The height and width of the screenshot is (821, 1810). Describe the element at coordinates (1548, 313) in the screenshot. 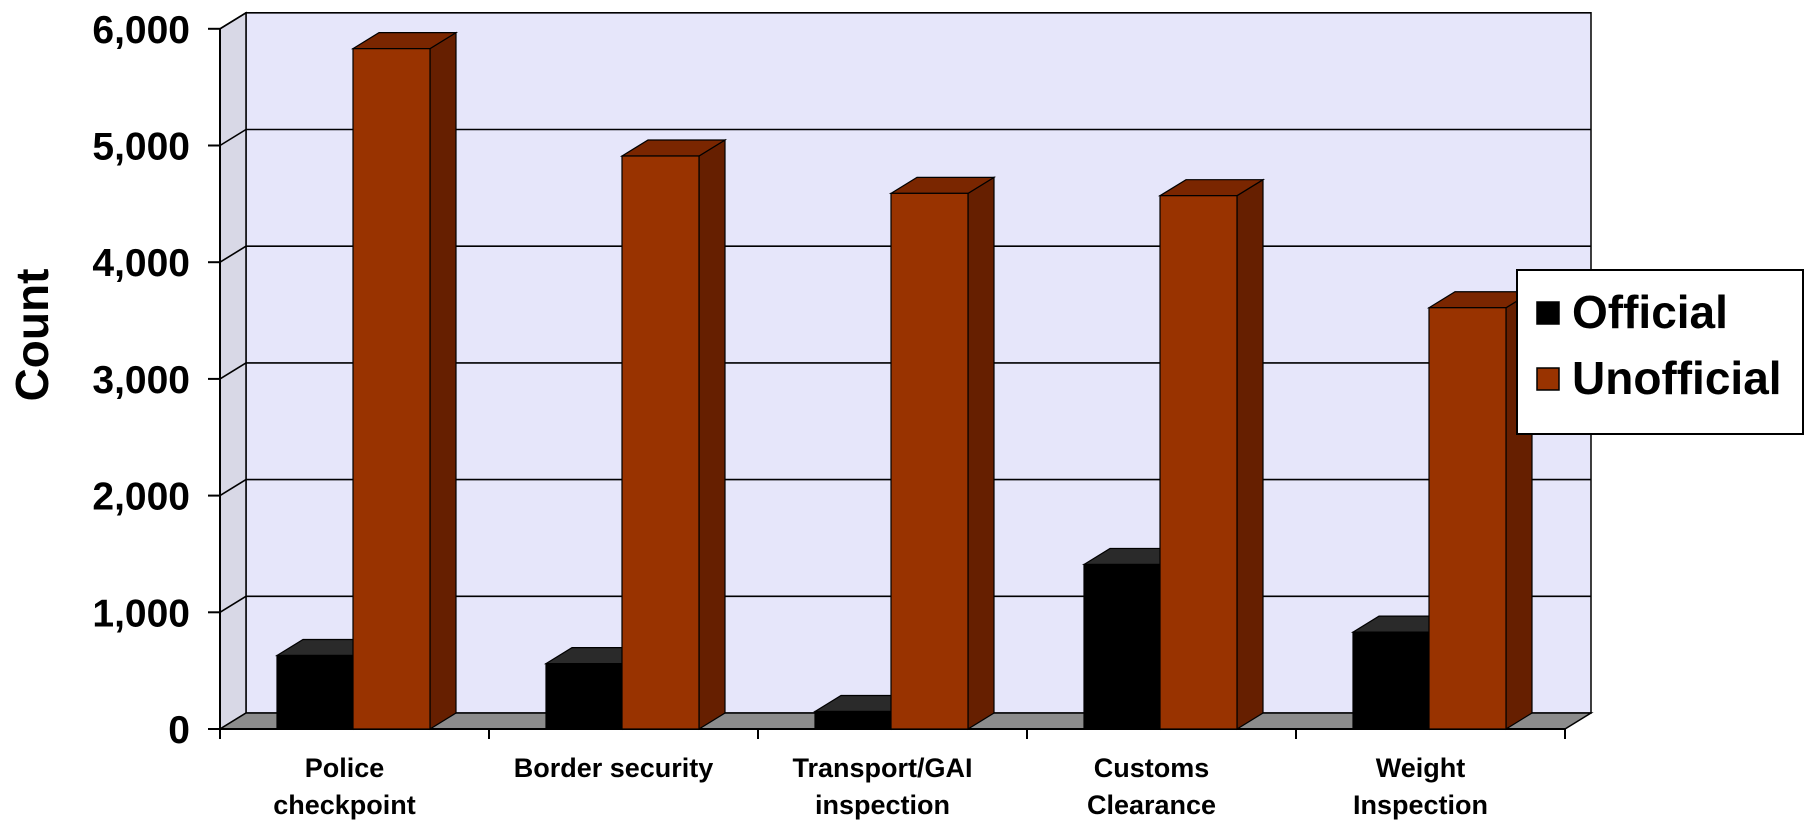

I see `legend-swatch-official` at that location.